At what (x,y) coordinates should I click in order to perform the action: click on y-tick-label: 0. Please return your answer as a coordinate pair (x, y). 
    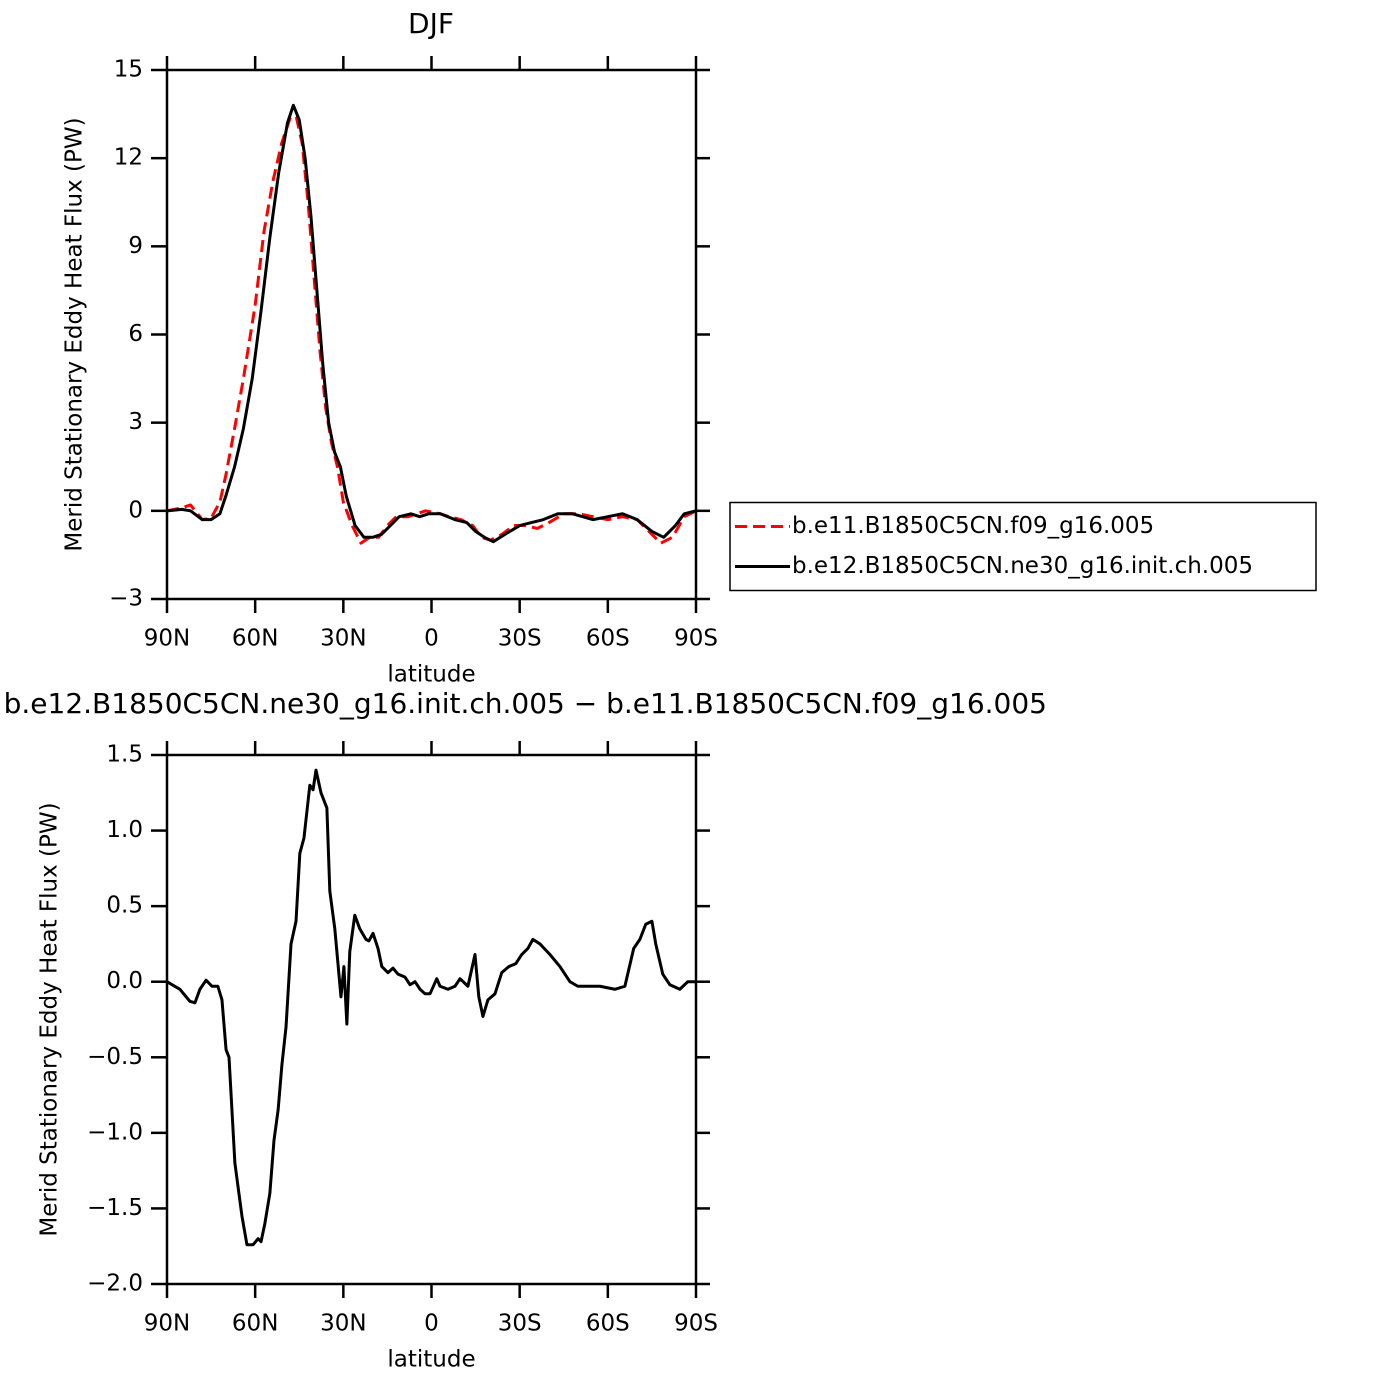
    Looking at the image, I should click on (135, 510).